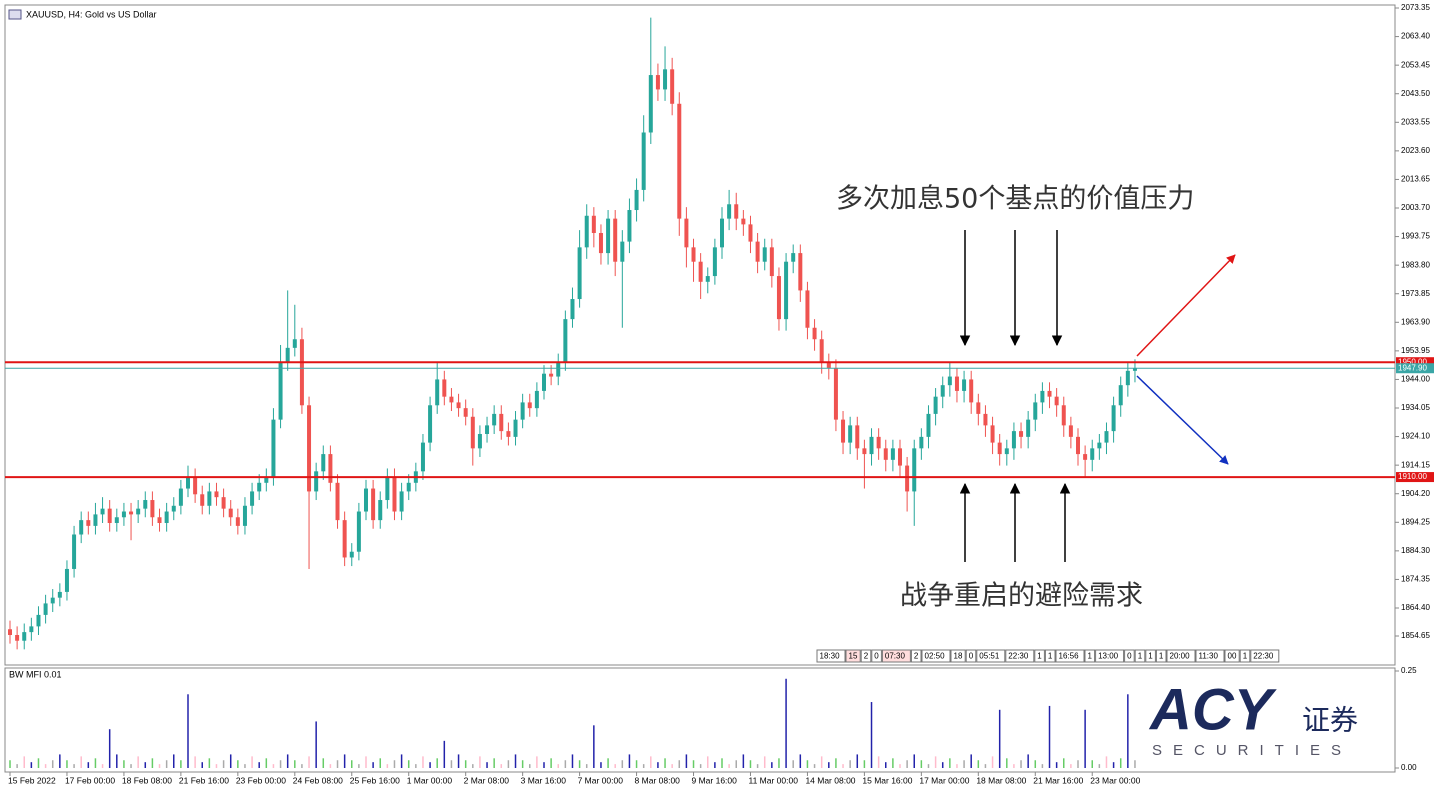 Image resolution: width=1446 pixels, height=794 pixels. I want to click on y-tick-label: 1904.20, so click(1415, 493).